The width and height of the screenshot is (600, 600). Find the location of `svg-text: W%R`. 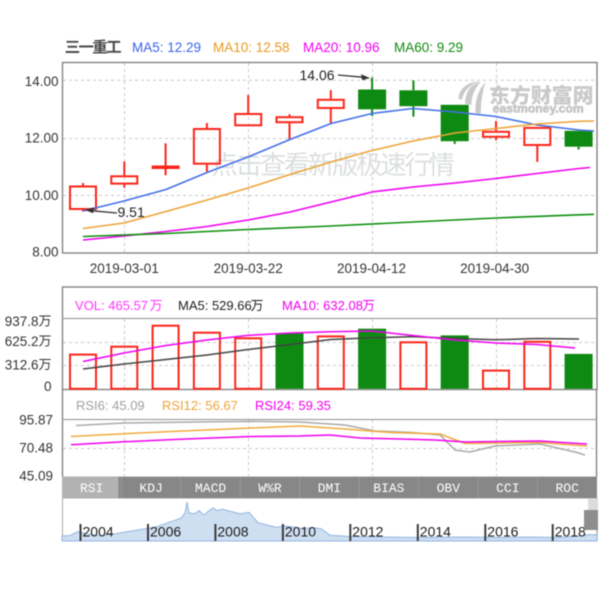

svg-text: W%R is located at coordinates (270, 488).